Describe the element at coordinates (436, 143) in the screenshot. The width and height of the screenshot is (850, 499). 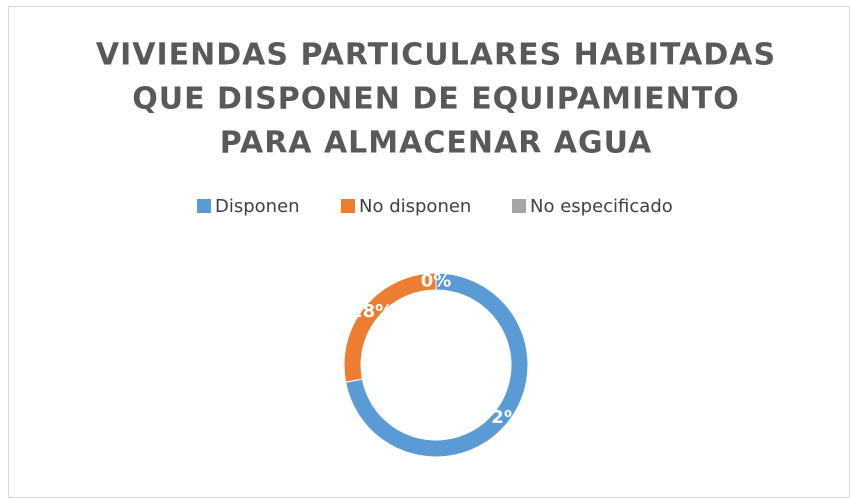
I see `chart-title: PARA ALMACENAR AGUA` at that location.